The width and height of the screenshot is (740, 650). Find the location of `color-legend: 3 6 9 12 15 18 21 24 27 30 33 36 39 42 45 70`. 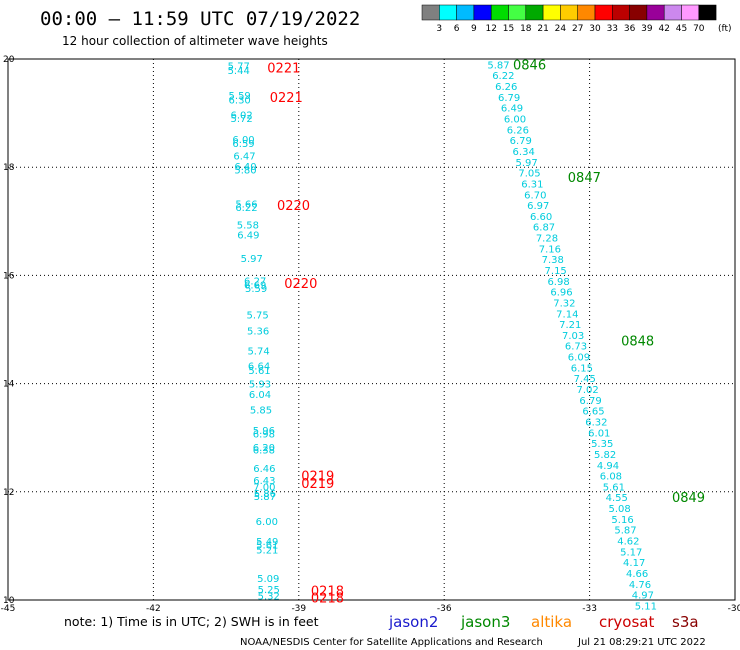

color-legend: 3 6 9 12 15 18 21 24 27 30 33 36 39 42 45 70 is located at coordinates (569, 19).